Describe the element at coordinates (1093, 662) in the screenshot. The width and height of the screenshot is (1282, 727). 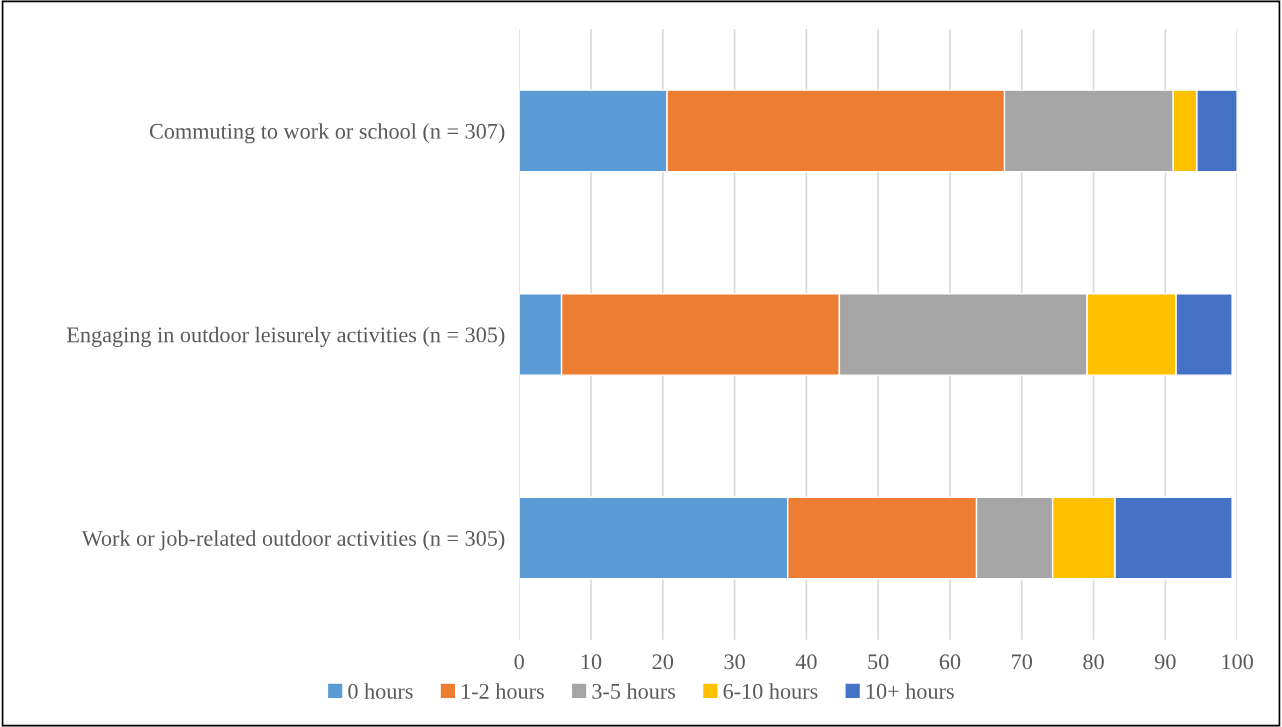
I see `x-tick-label: 80` at that location.